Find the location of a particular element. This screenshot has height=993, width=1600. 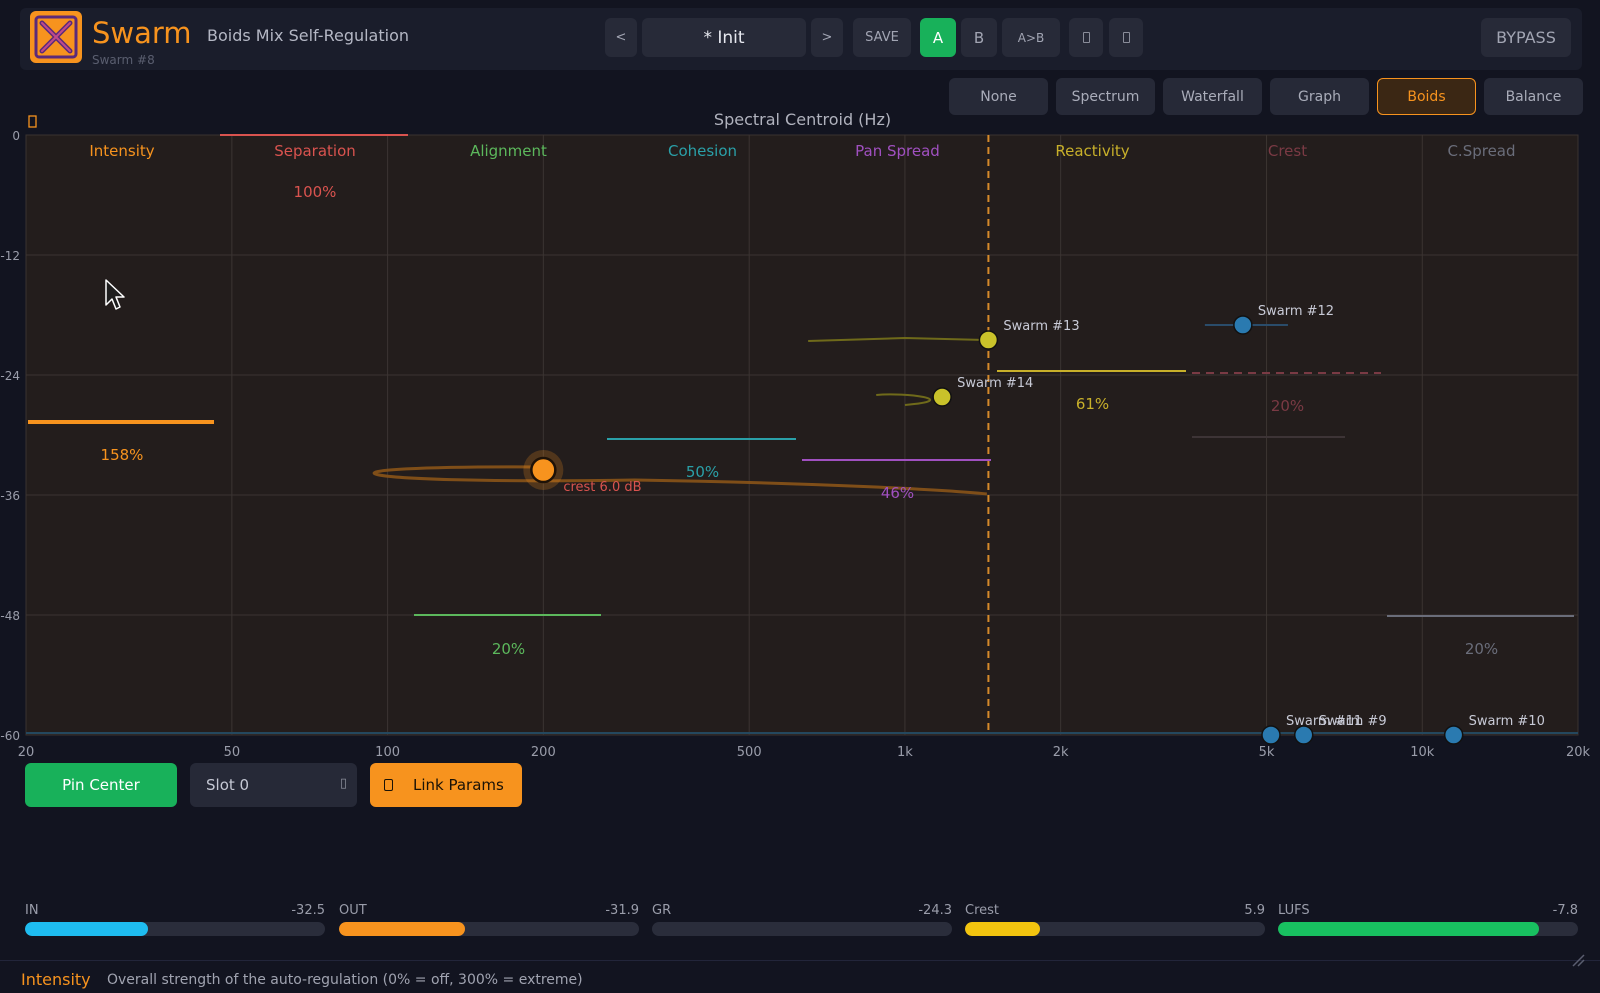

param-value: 61% is located at coordinates (1092, 404).